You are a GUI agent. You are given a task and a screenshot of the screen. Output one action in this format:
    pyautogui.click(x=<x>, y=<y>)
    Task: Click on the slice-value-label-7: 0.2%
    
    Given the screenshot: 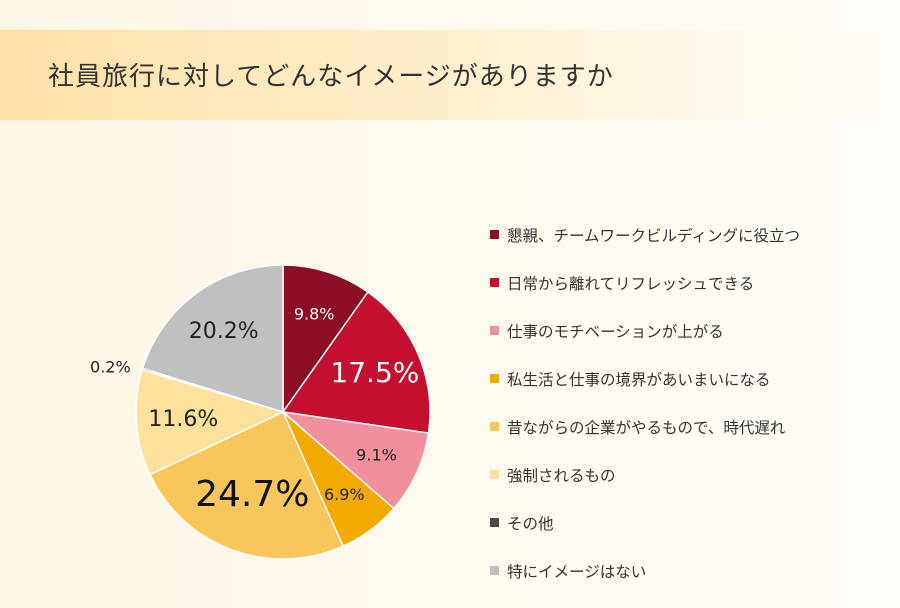 What is the action you would take?
    pyautogui.click(x=110, y=366)
    